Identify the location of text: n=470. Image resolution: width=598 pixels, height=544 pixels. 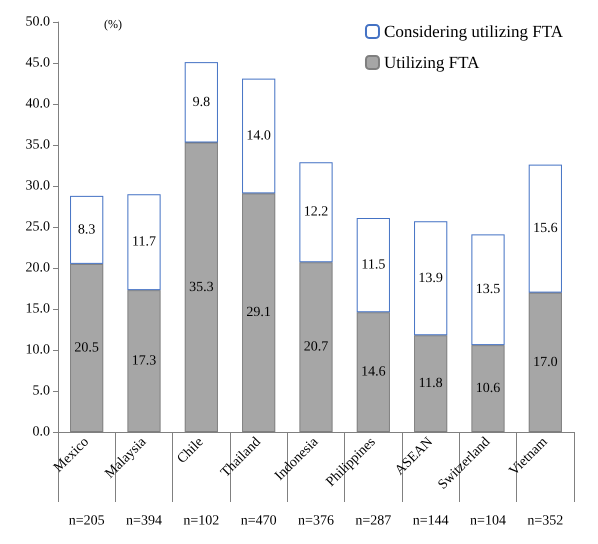
(258, 521).